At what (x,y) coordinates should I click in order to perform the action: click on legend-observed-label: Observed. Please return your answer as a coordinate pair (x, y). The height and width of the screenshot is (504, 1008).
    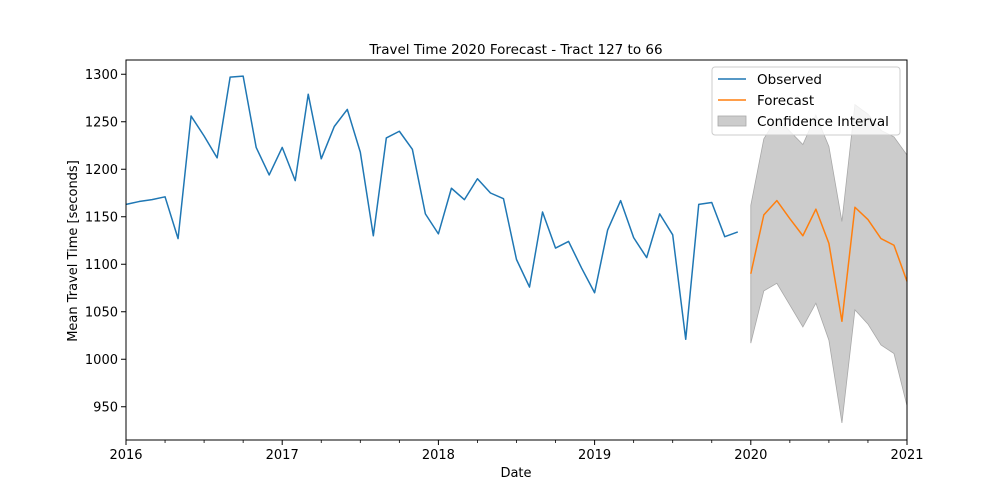
    Looking at the image, I should click on (789, 80).